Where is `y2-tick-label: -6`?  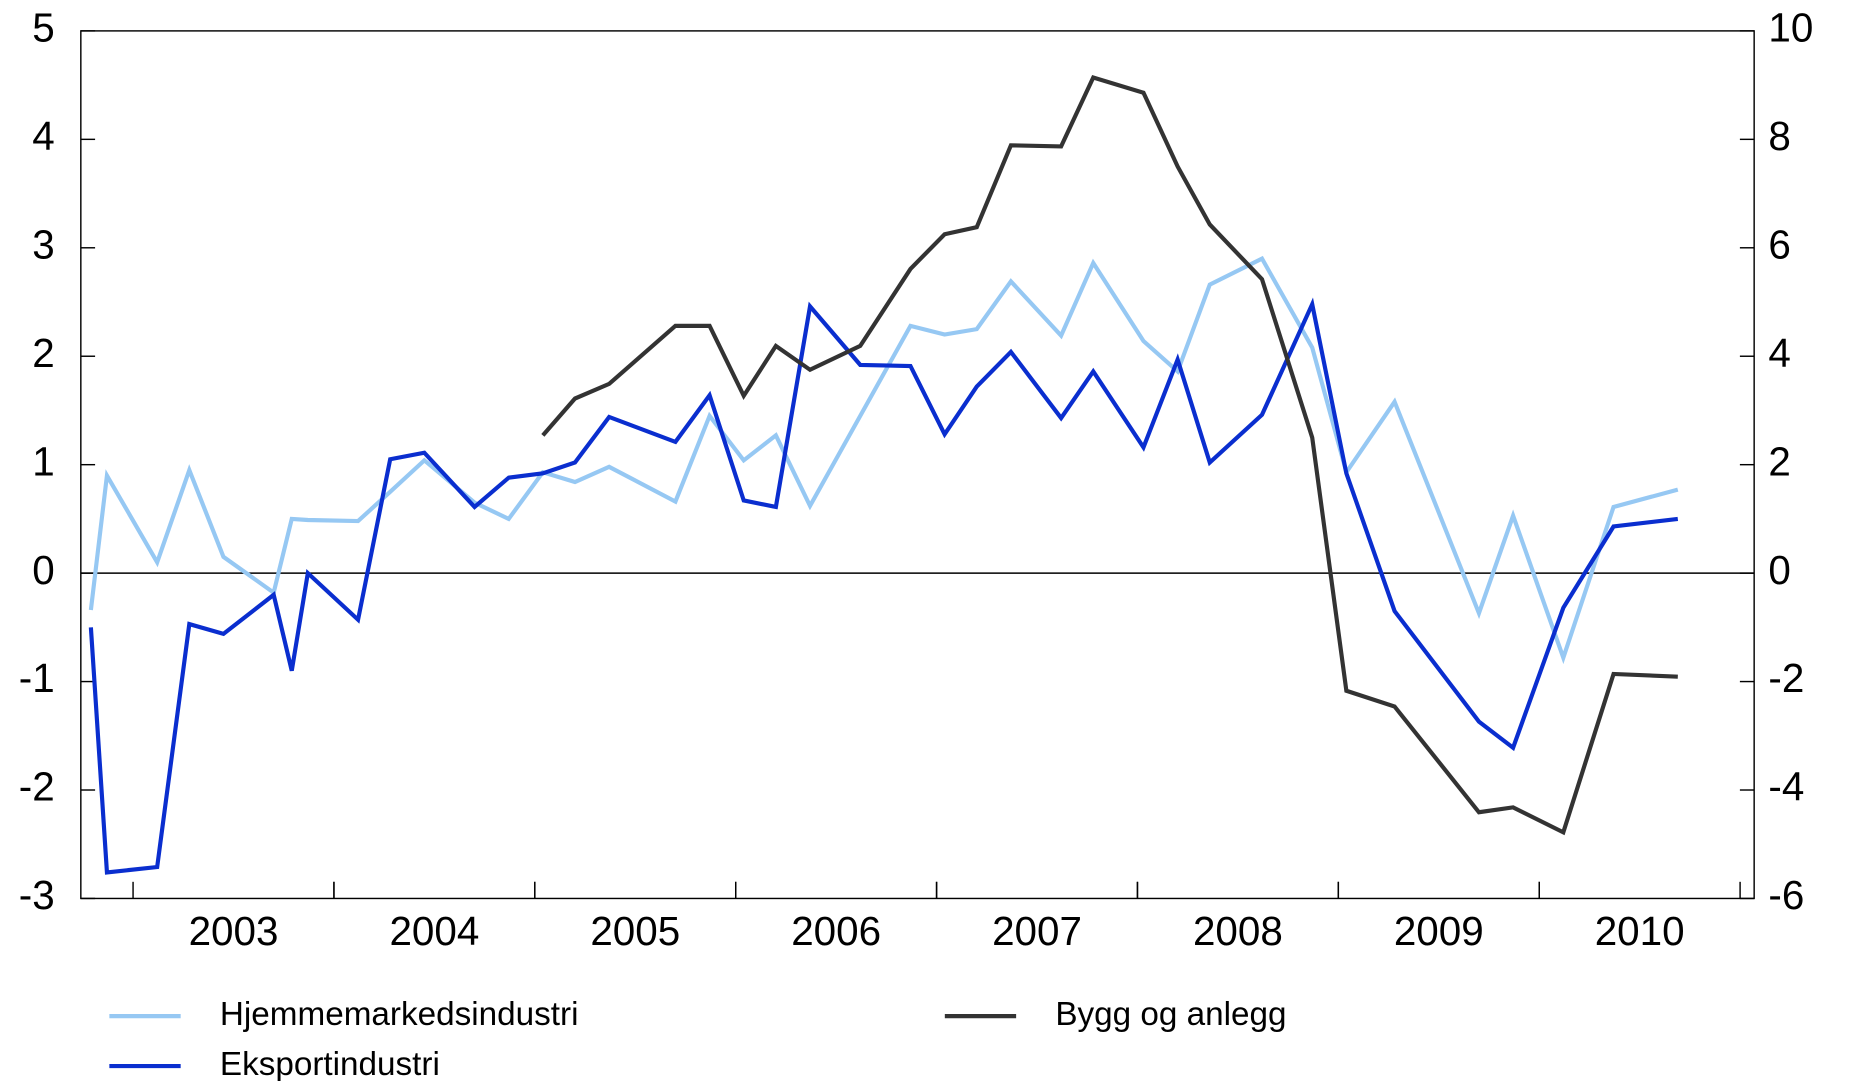 y2-tick-label: -6 is located at coordinates (1786, 895).